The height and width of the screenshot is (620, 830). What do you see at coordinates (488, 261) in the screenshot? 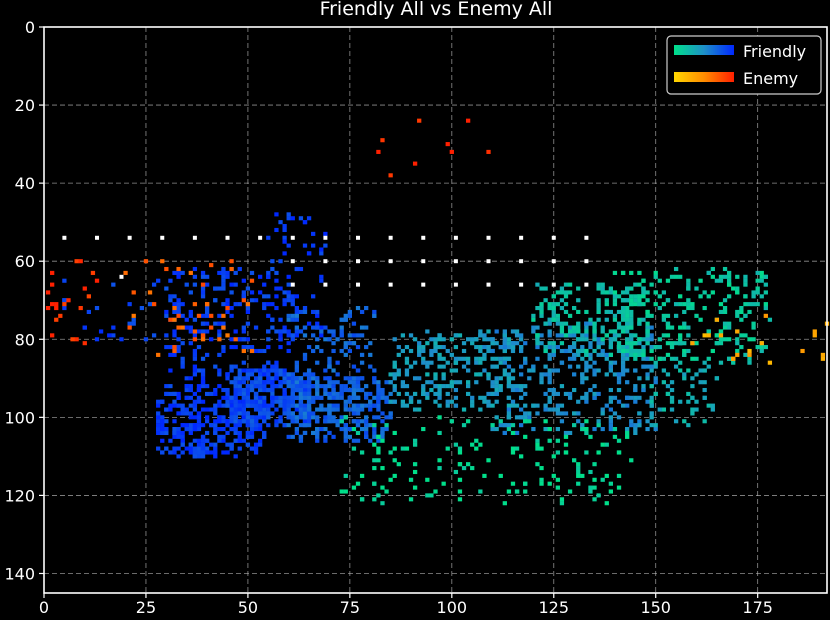
I see `white-marker` at bounding box center [488, 261].